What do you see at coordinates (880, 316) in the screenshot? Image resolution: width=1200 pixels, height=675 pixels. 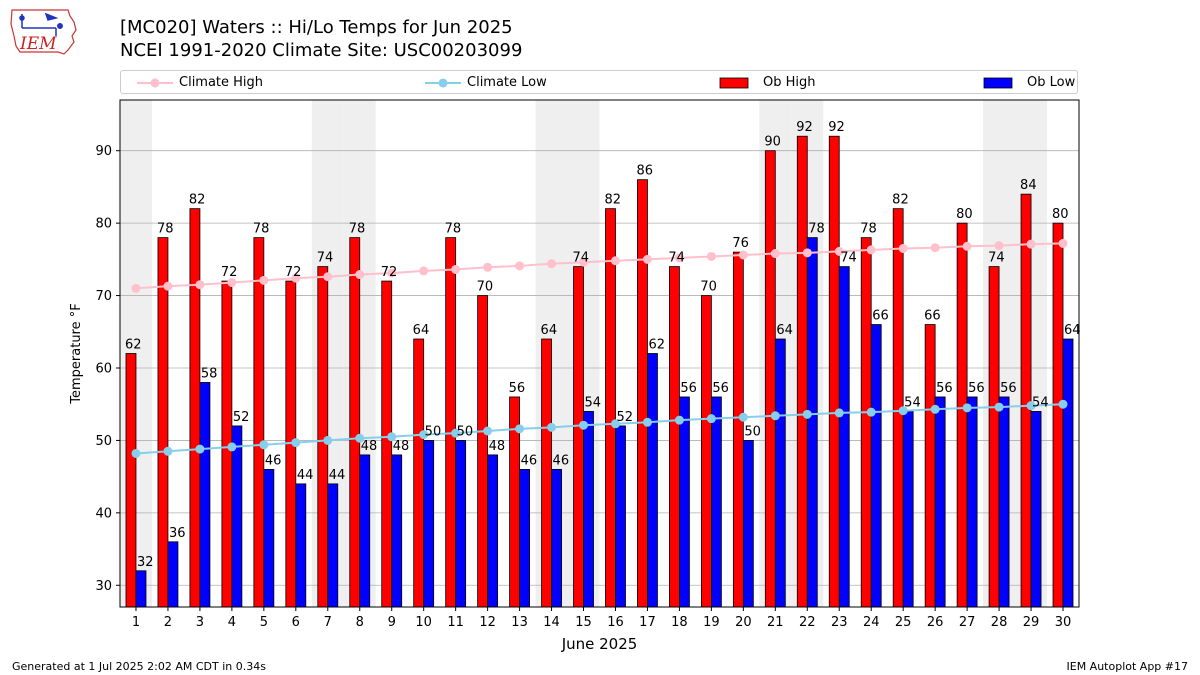 I see `ob-low-label: 66` at bounding box center [880, 316].